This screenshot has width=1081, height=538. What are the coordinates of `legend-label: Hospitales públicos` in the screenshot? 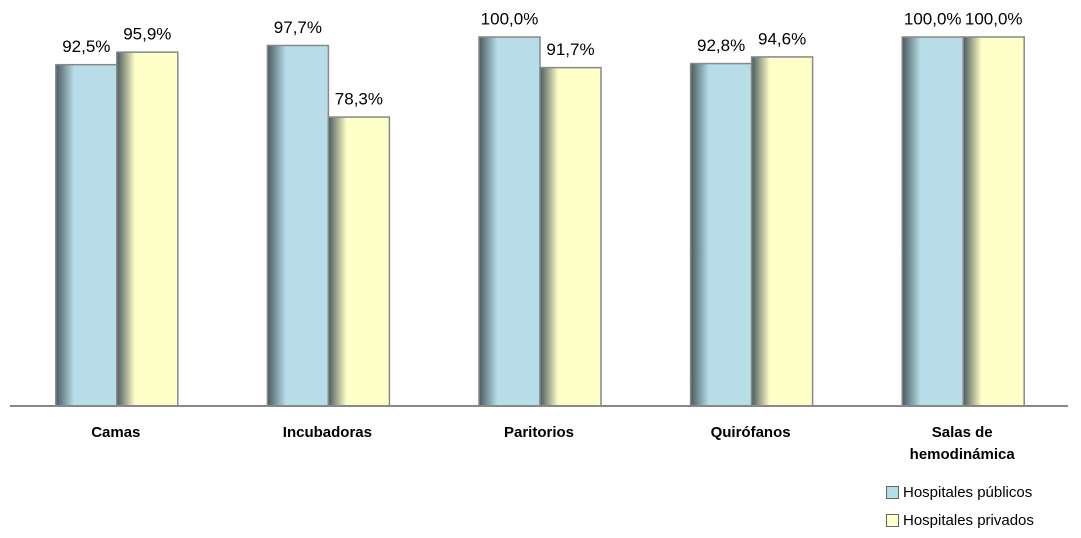 It's located at (968, 492).